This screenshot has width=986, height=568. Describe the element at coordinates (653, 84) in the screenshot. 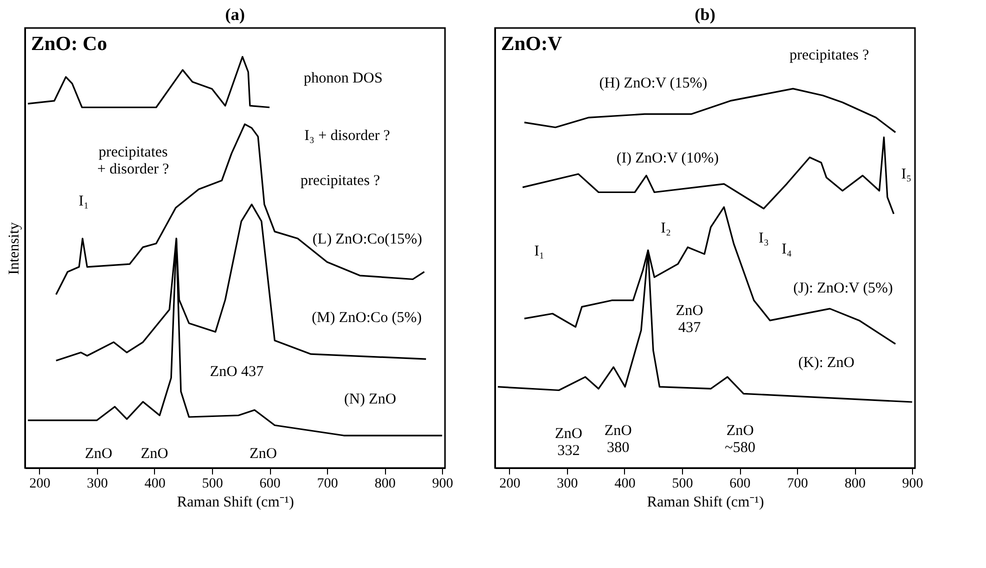

I see `series-label: (H) ZnO:V (15%)` at that location.